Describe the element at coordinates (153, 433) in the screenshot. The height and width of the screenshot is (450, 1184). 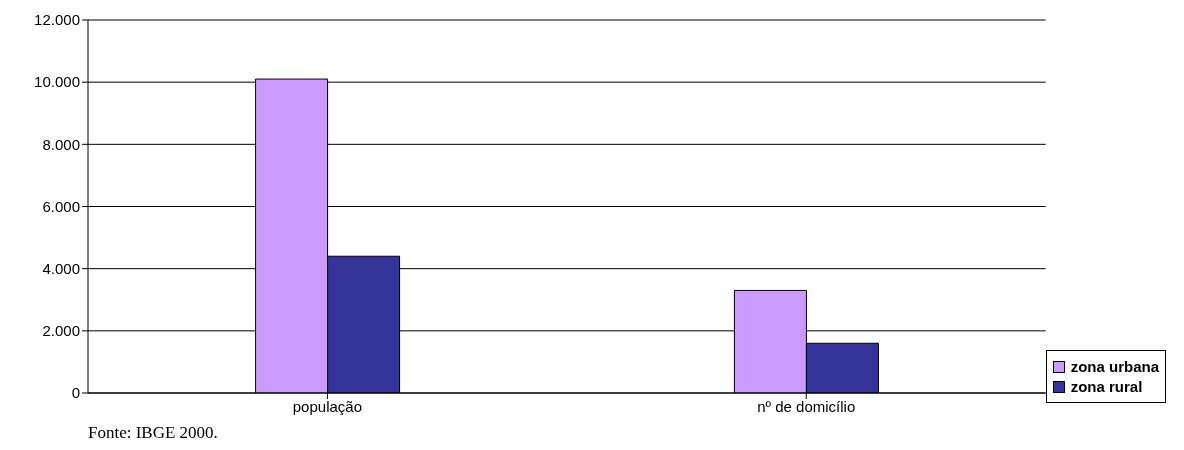
I see `source-note: Fonte: IBGE 2000.` at that location.